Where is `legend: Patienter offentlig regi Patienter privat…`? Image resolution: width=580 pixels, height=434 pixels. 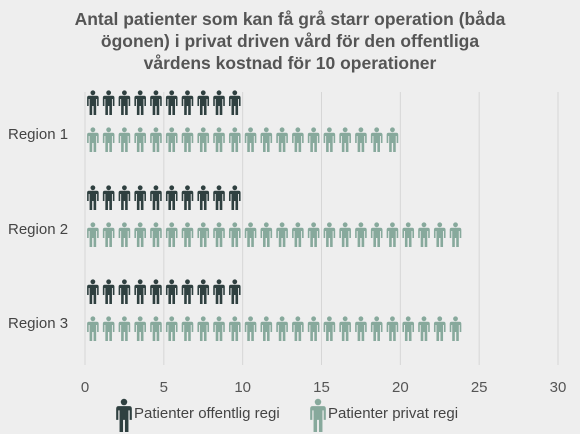
legend: Patienter offentlig regi Patienter privat… is located at coordinates (287, 415).